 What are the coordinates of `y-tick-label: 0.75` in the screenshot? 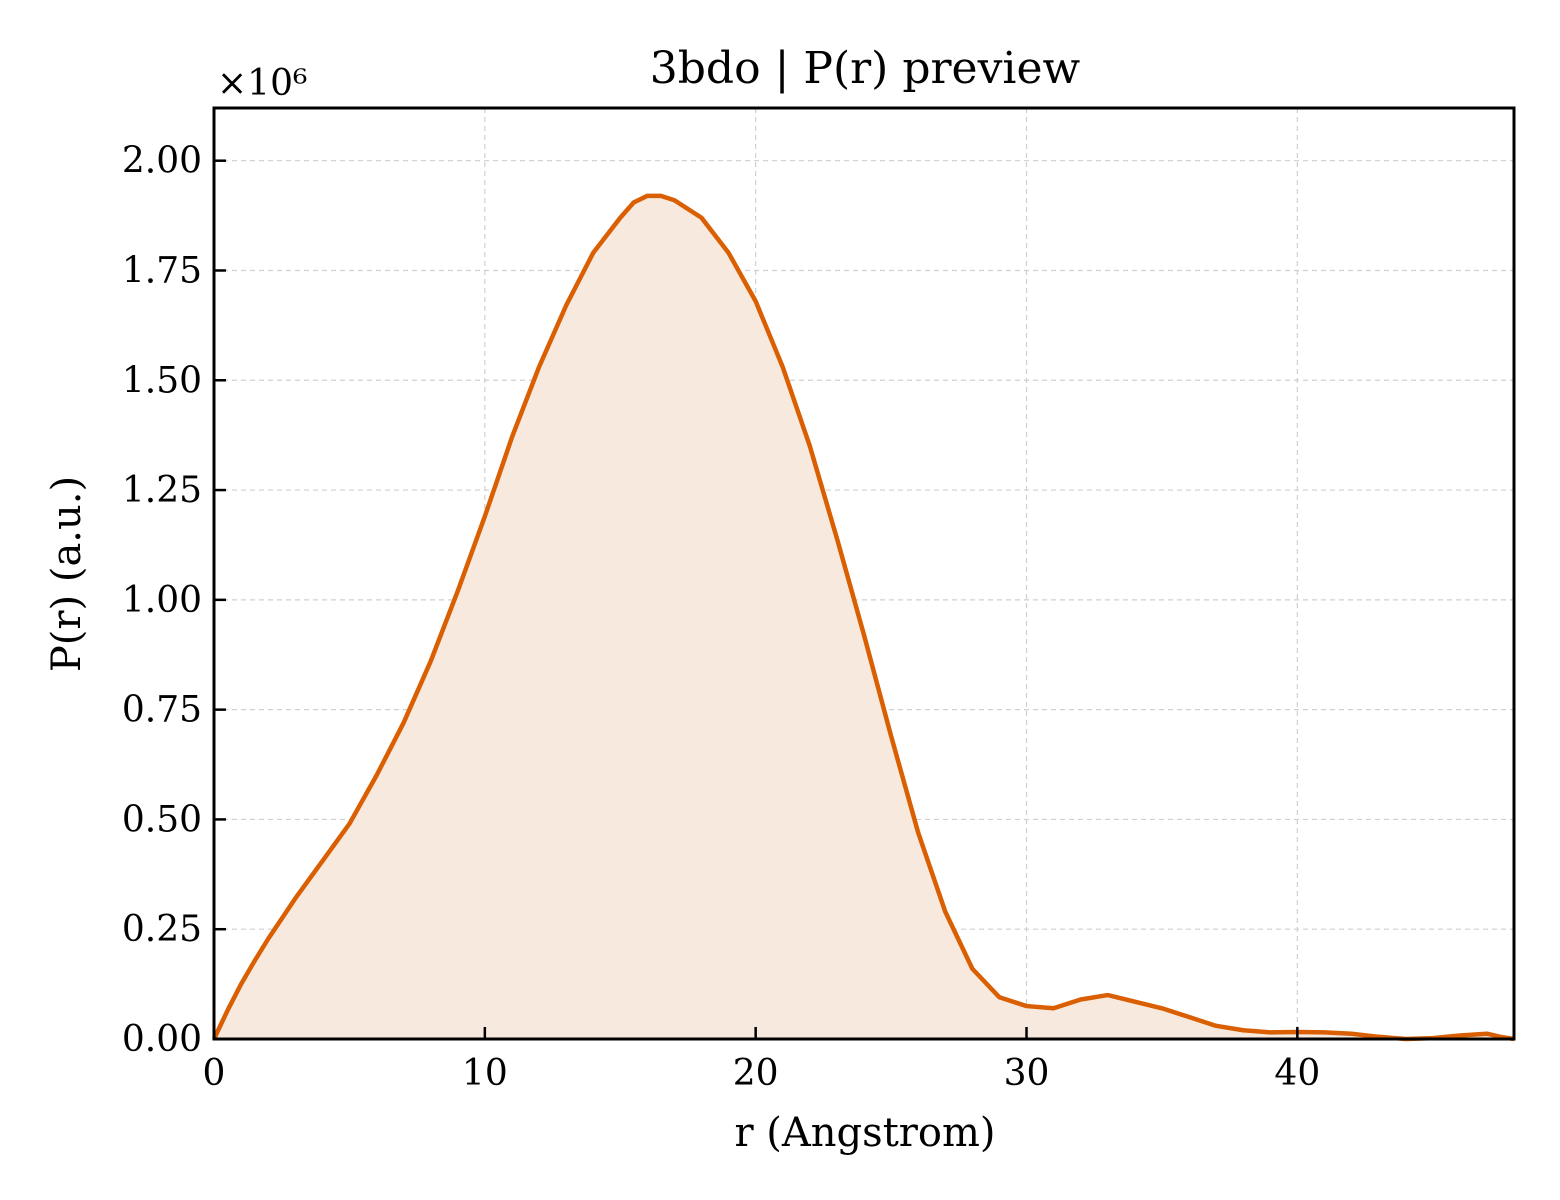 It's located at (162, 710).